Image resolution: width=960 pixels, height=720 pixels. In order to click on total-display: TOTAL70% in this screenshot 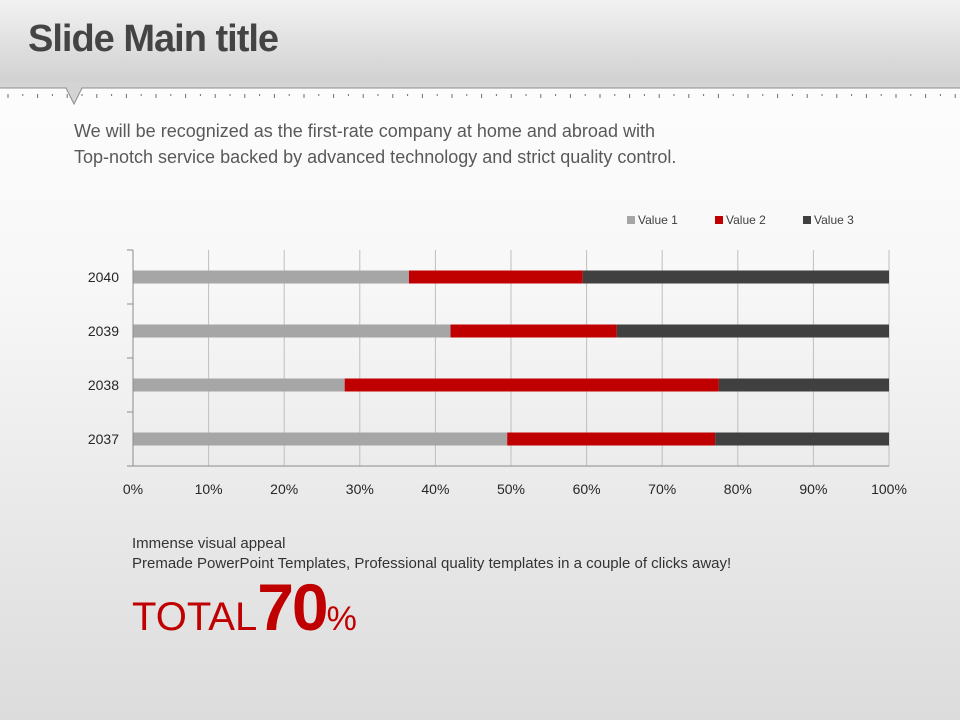, I will do `click(244, 607)`.